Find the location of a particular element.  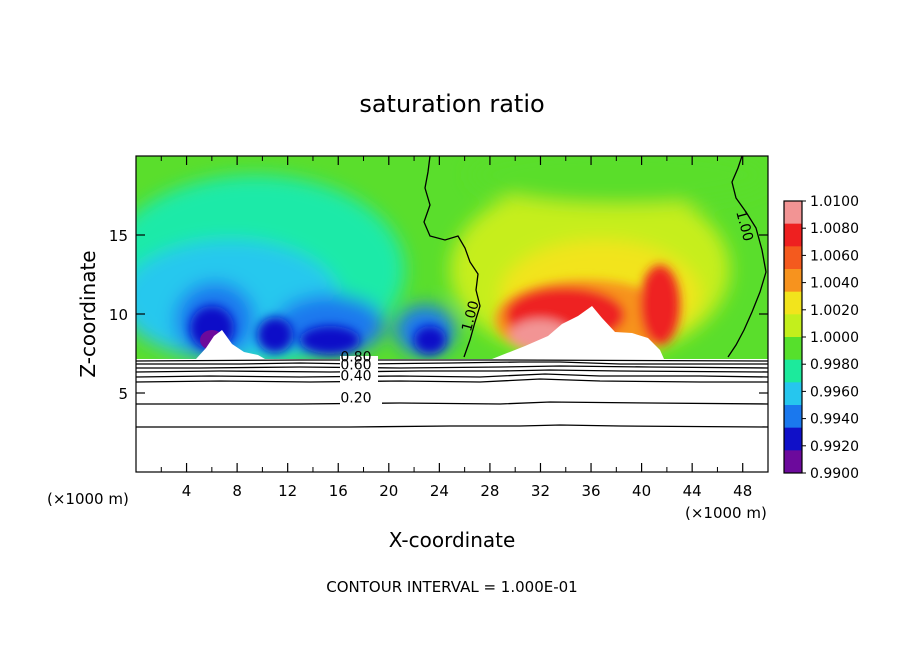

colorbar-label: 0.9920 is located at coordinates (834, 447).